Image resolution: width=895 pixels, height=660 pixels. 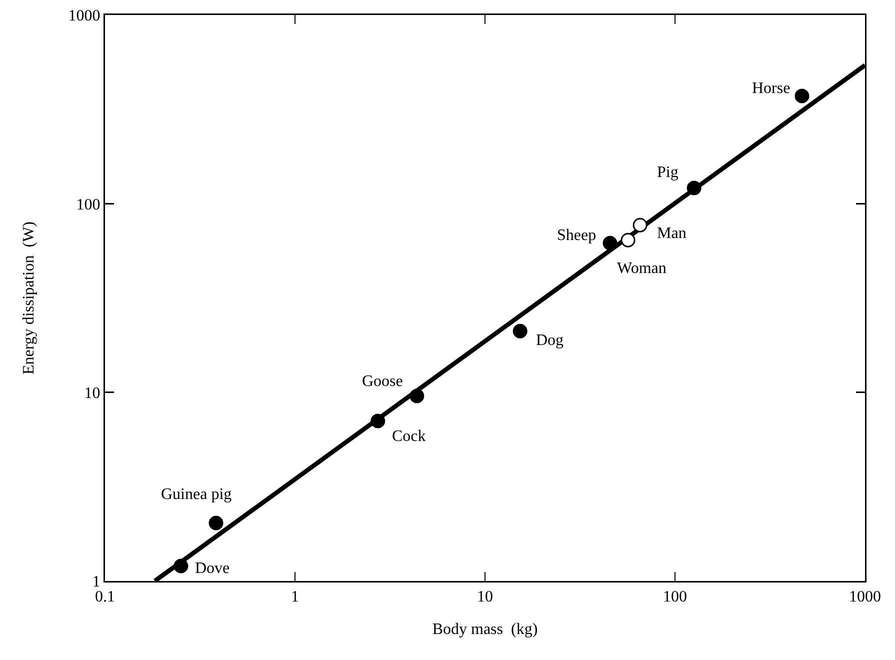 I want to click on annotation: Pig, so click(x=667, y=172).